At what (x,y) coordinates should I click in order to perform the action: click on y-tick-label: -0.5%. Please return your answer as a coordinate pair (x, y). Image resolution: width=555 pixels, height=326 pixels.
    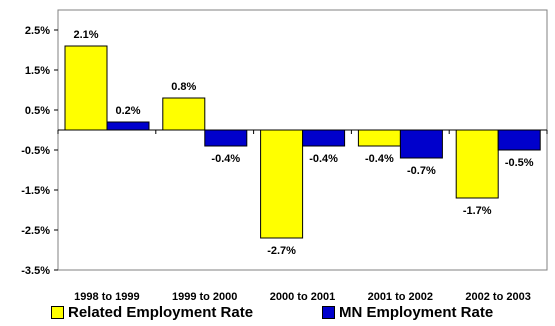
    Looking at the image, I should click on (35, 151).